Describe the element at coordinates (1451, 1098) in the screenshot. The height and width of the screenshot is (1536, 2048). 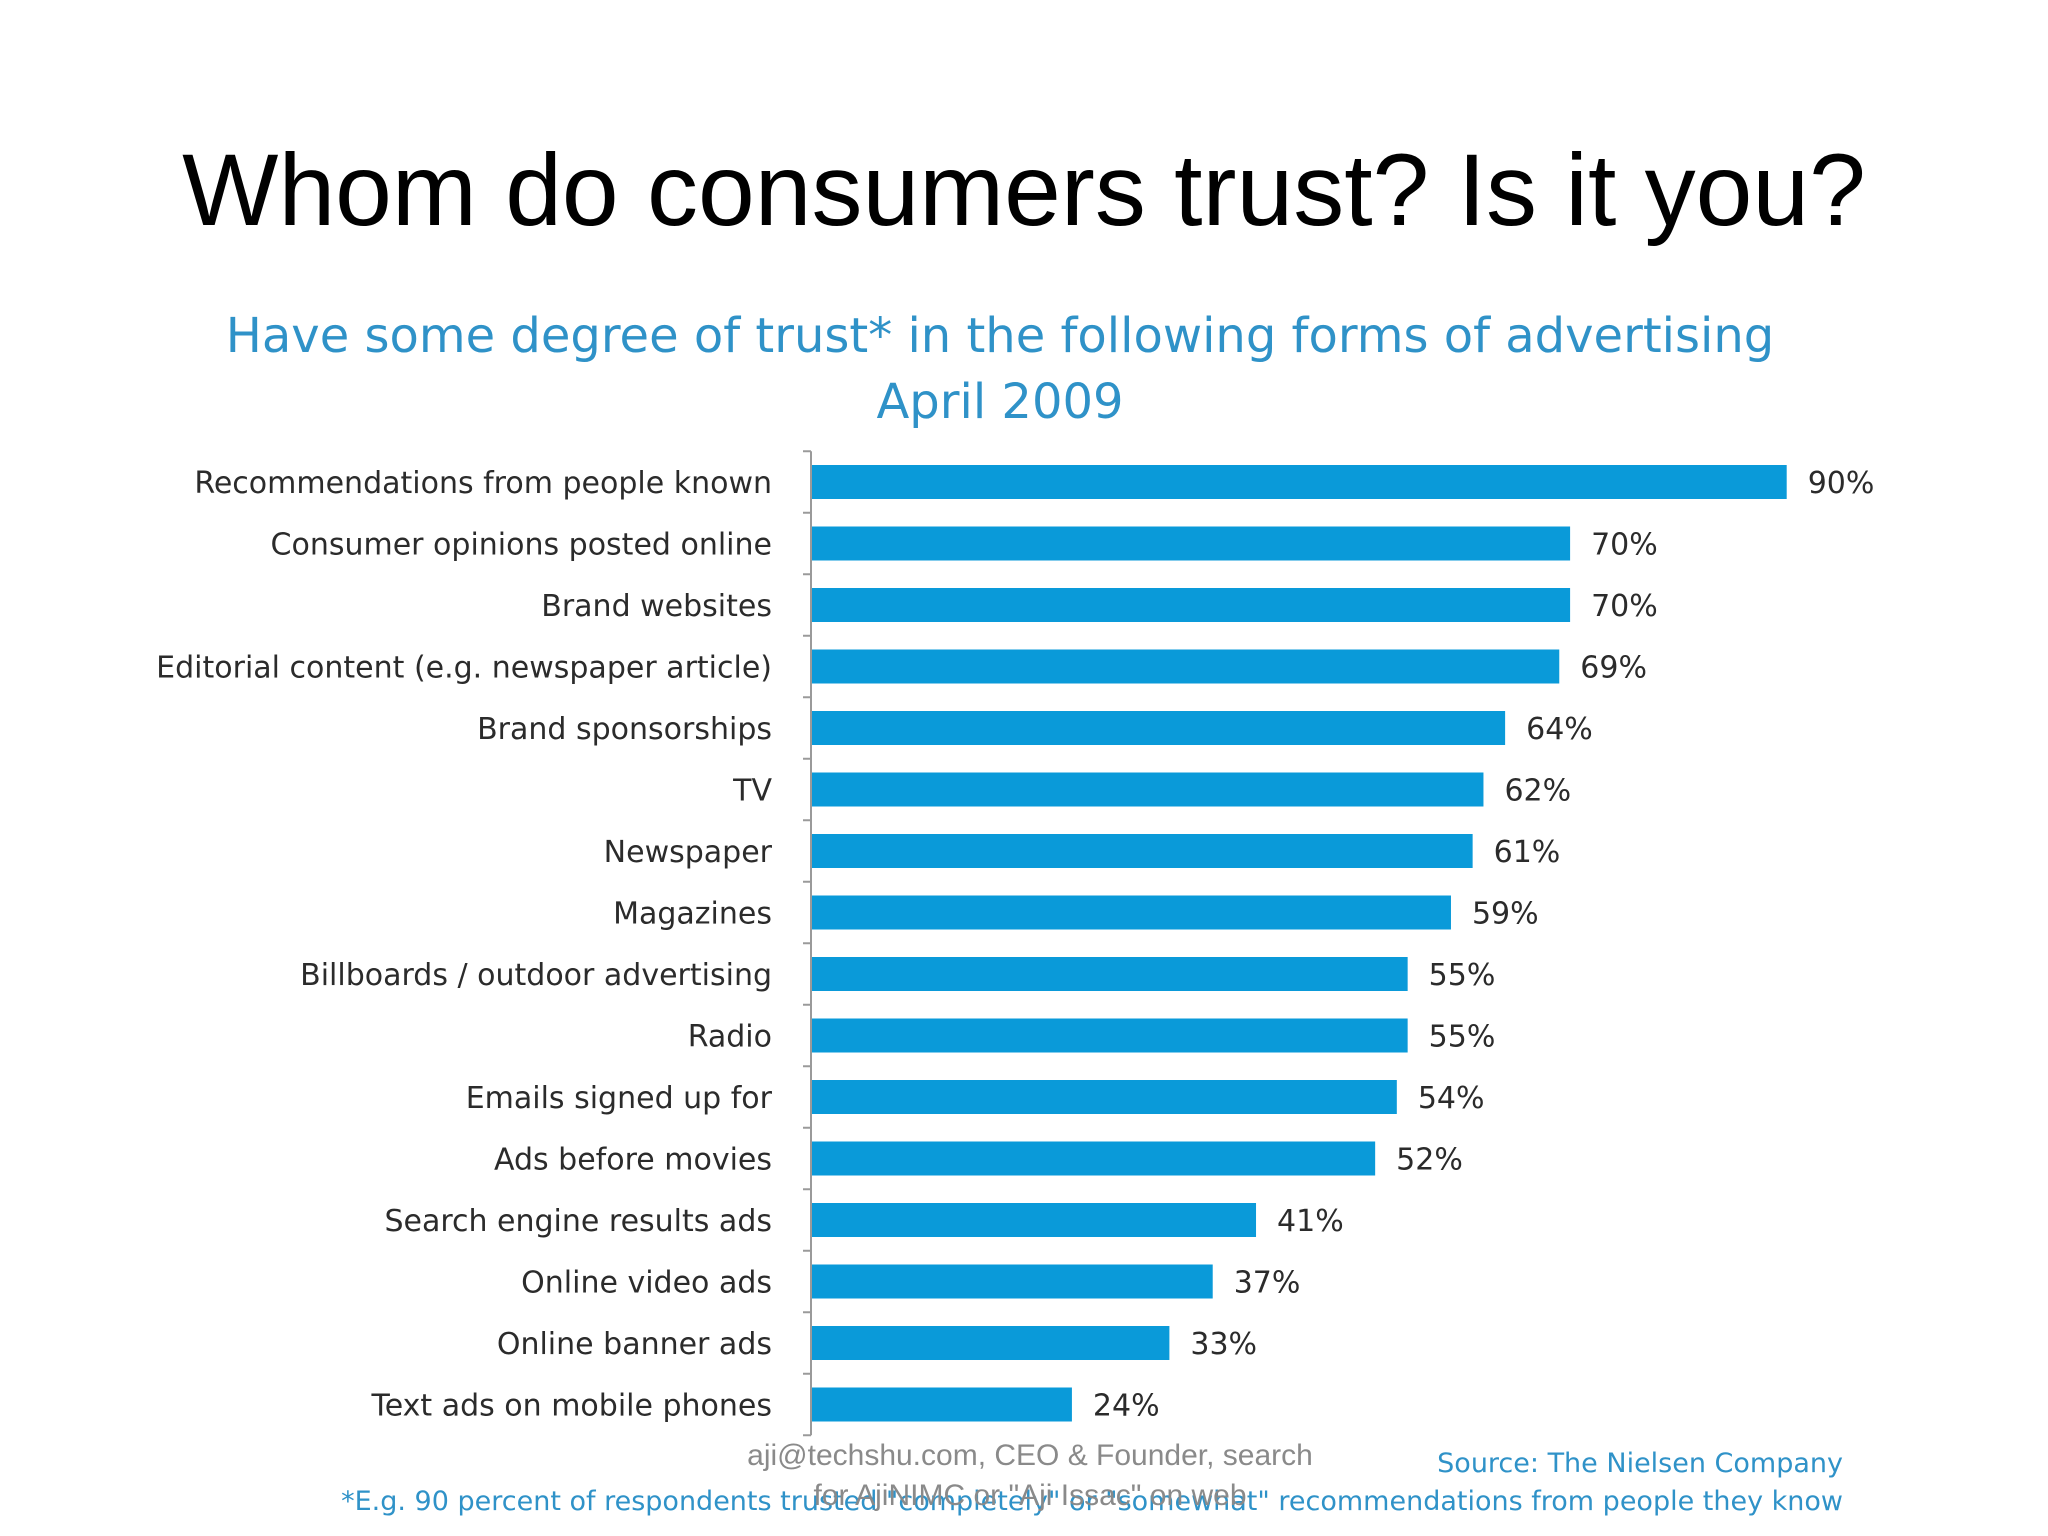
I see `value-label: 54%` at that location.